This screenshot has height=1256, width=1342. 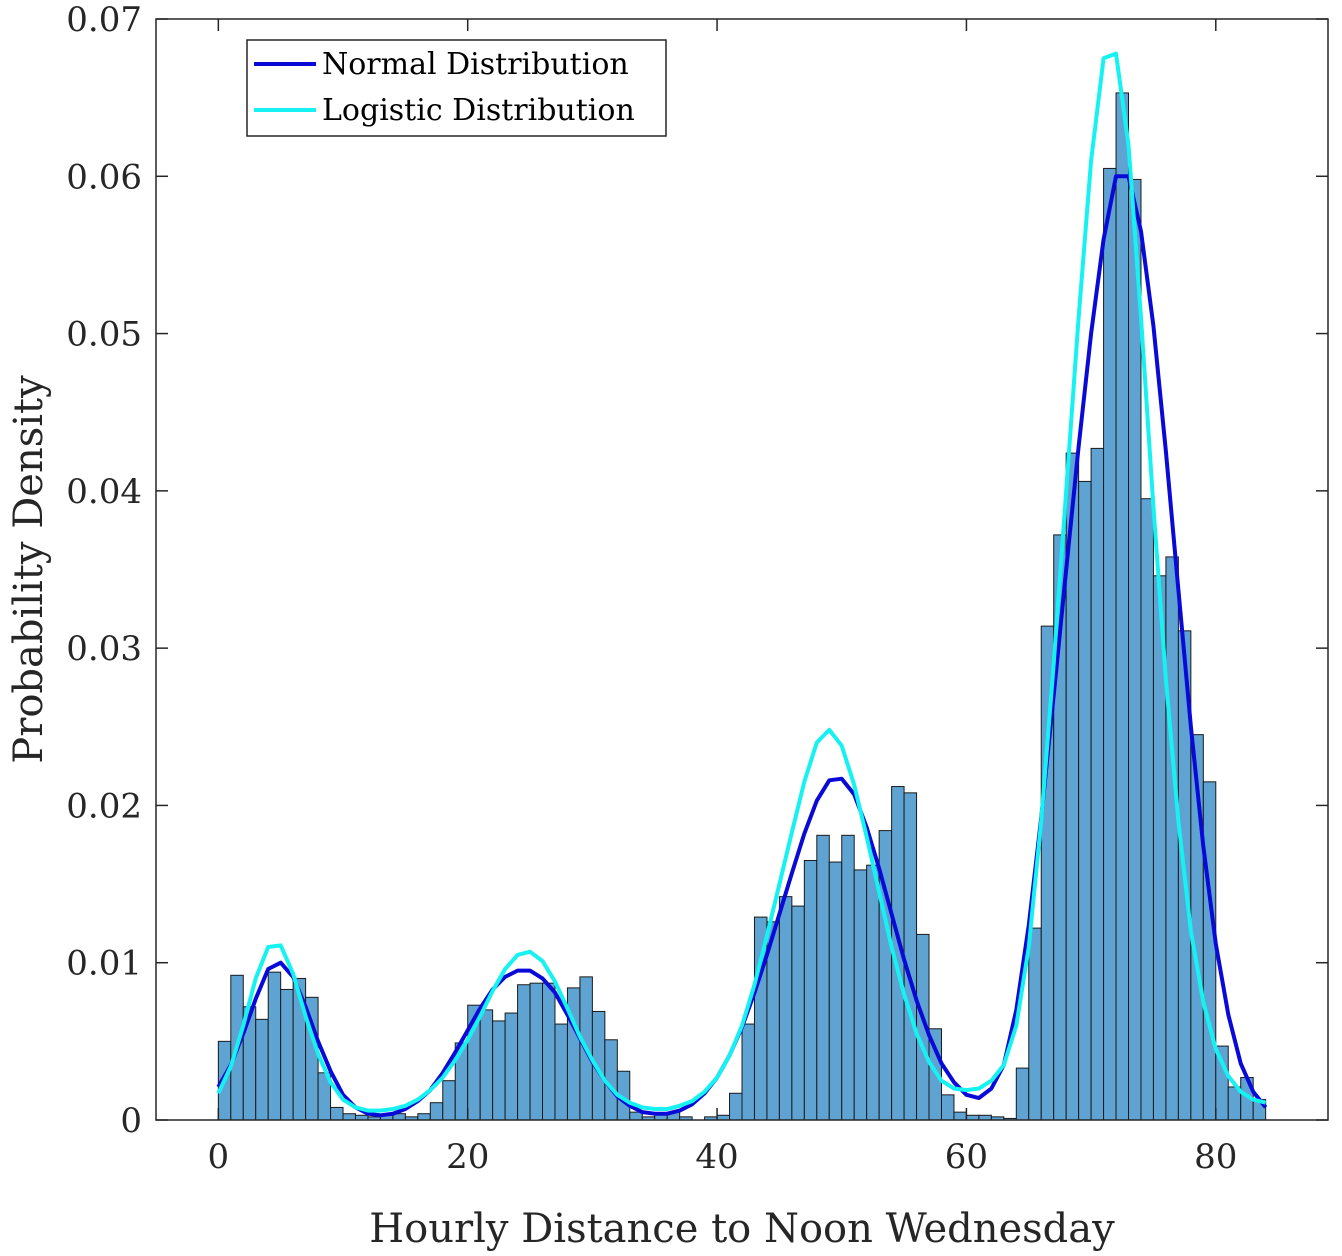 I want to click on legend-label-normal-distribution: Normal Distribution, so click(x=475, y=64).